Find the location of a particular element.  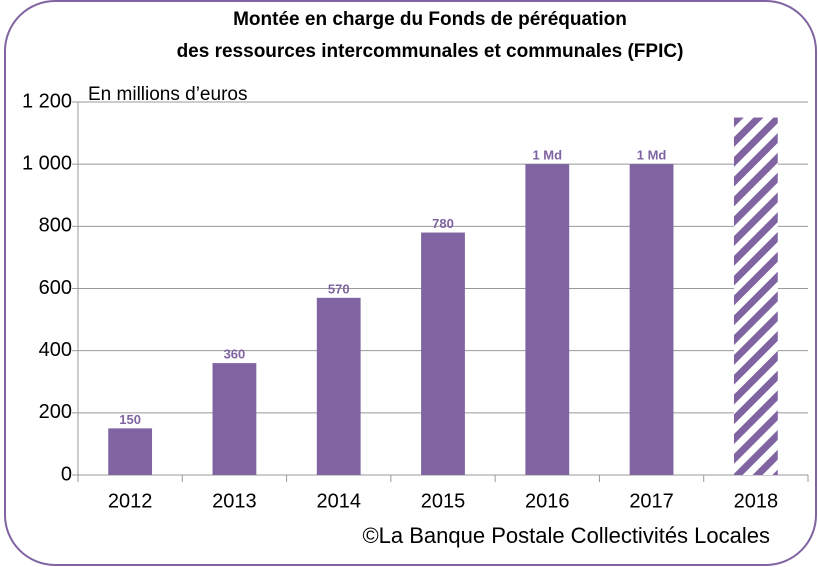

y-tick-label: 600 is located at coordinates (55, 288).